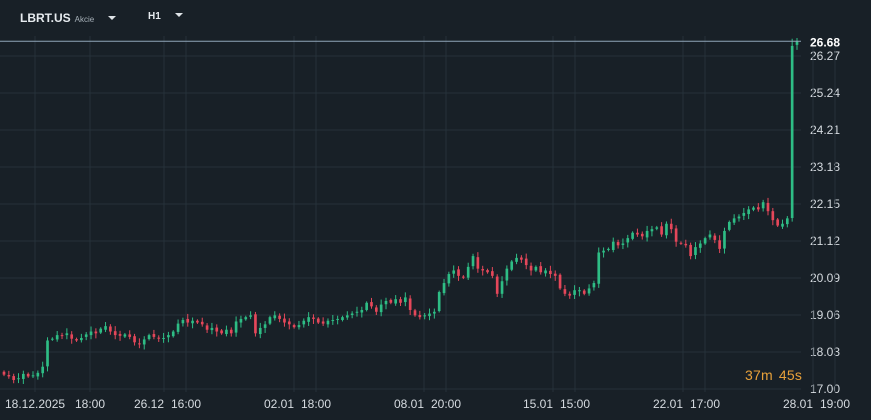 Image resolution: width=871 pixels, height=420 pixels. Describe the element at coordinates (825, 42) in the screenshot. I see `current-price-label: 26.68` at that location.